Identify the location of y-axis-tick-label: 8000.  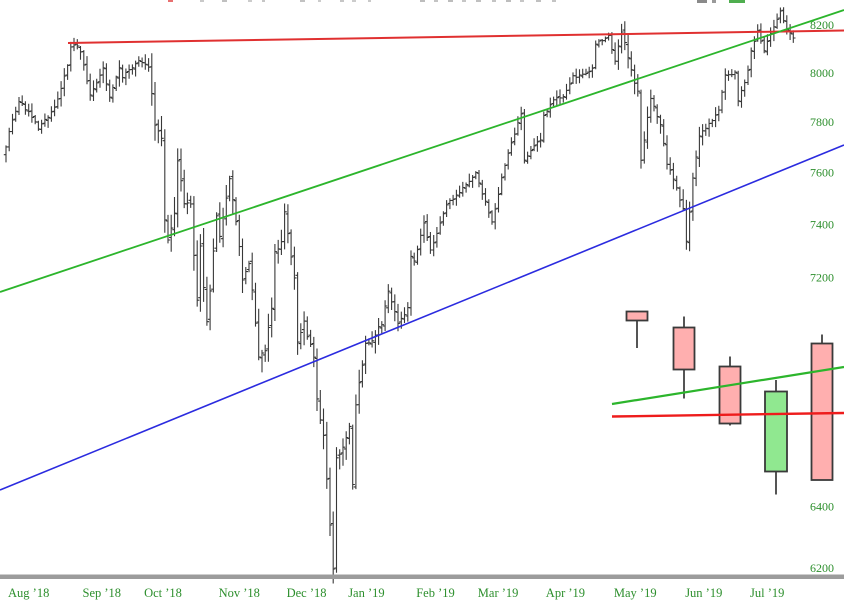
(822, 73).